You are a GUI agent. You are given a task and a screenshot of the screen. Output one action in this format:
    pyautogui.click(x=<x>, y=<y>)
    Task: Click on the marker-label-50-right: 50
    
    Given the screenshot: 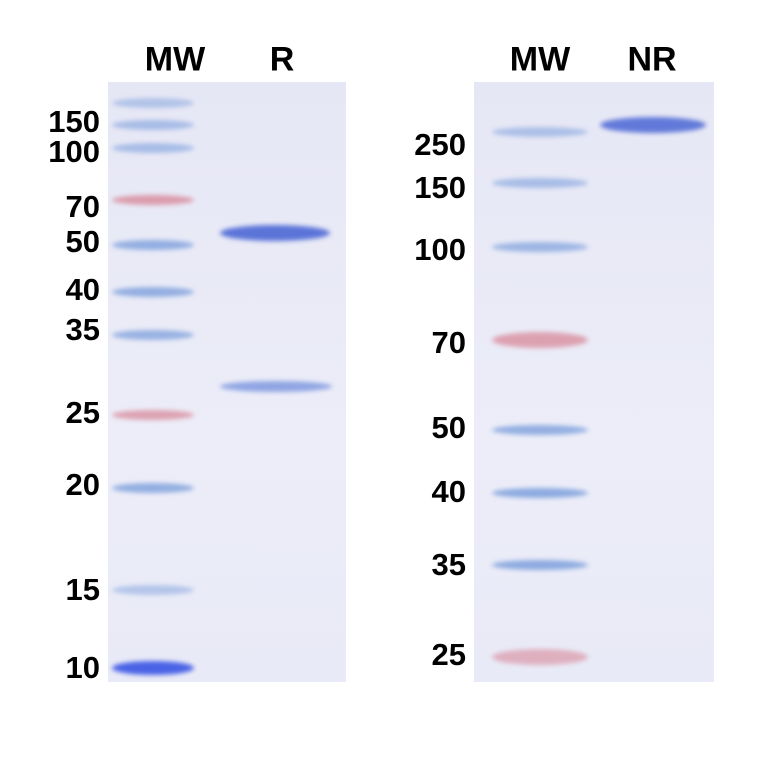 What is the action you would take?
    pyautogui.click(x=448, y=427)
    